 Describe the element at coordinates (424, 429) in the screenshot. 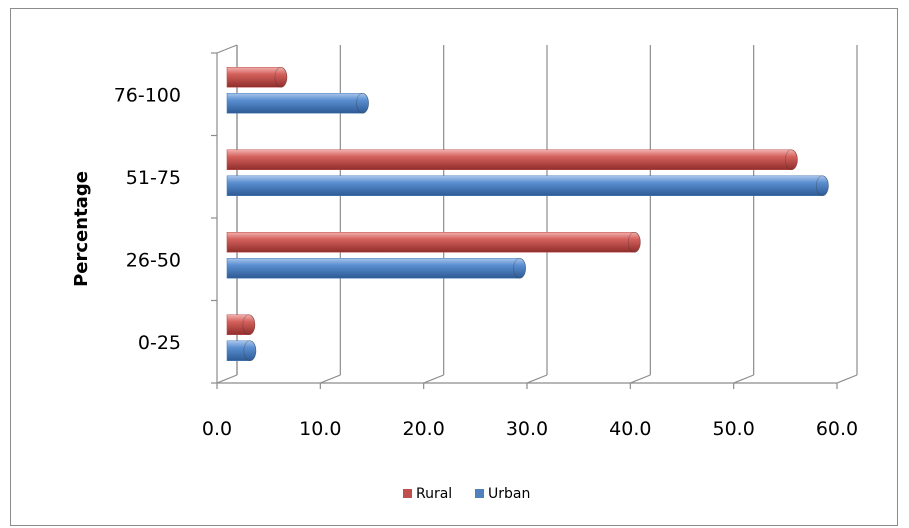

I see `x-tick-label: 20.0` at that location.